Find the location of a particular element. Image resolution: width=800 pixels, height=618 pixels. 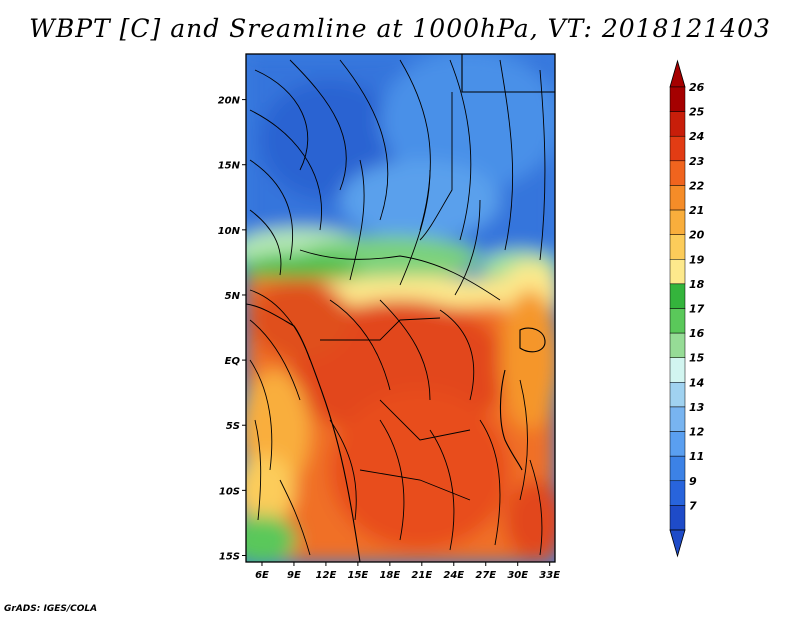

colorbar-label: 16 is located at coordinates (697, 333).